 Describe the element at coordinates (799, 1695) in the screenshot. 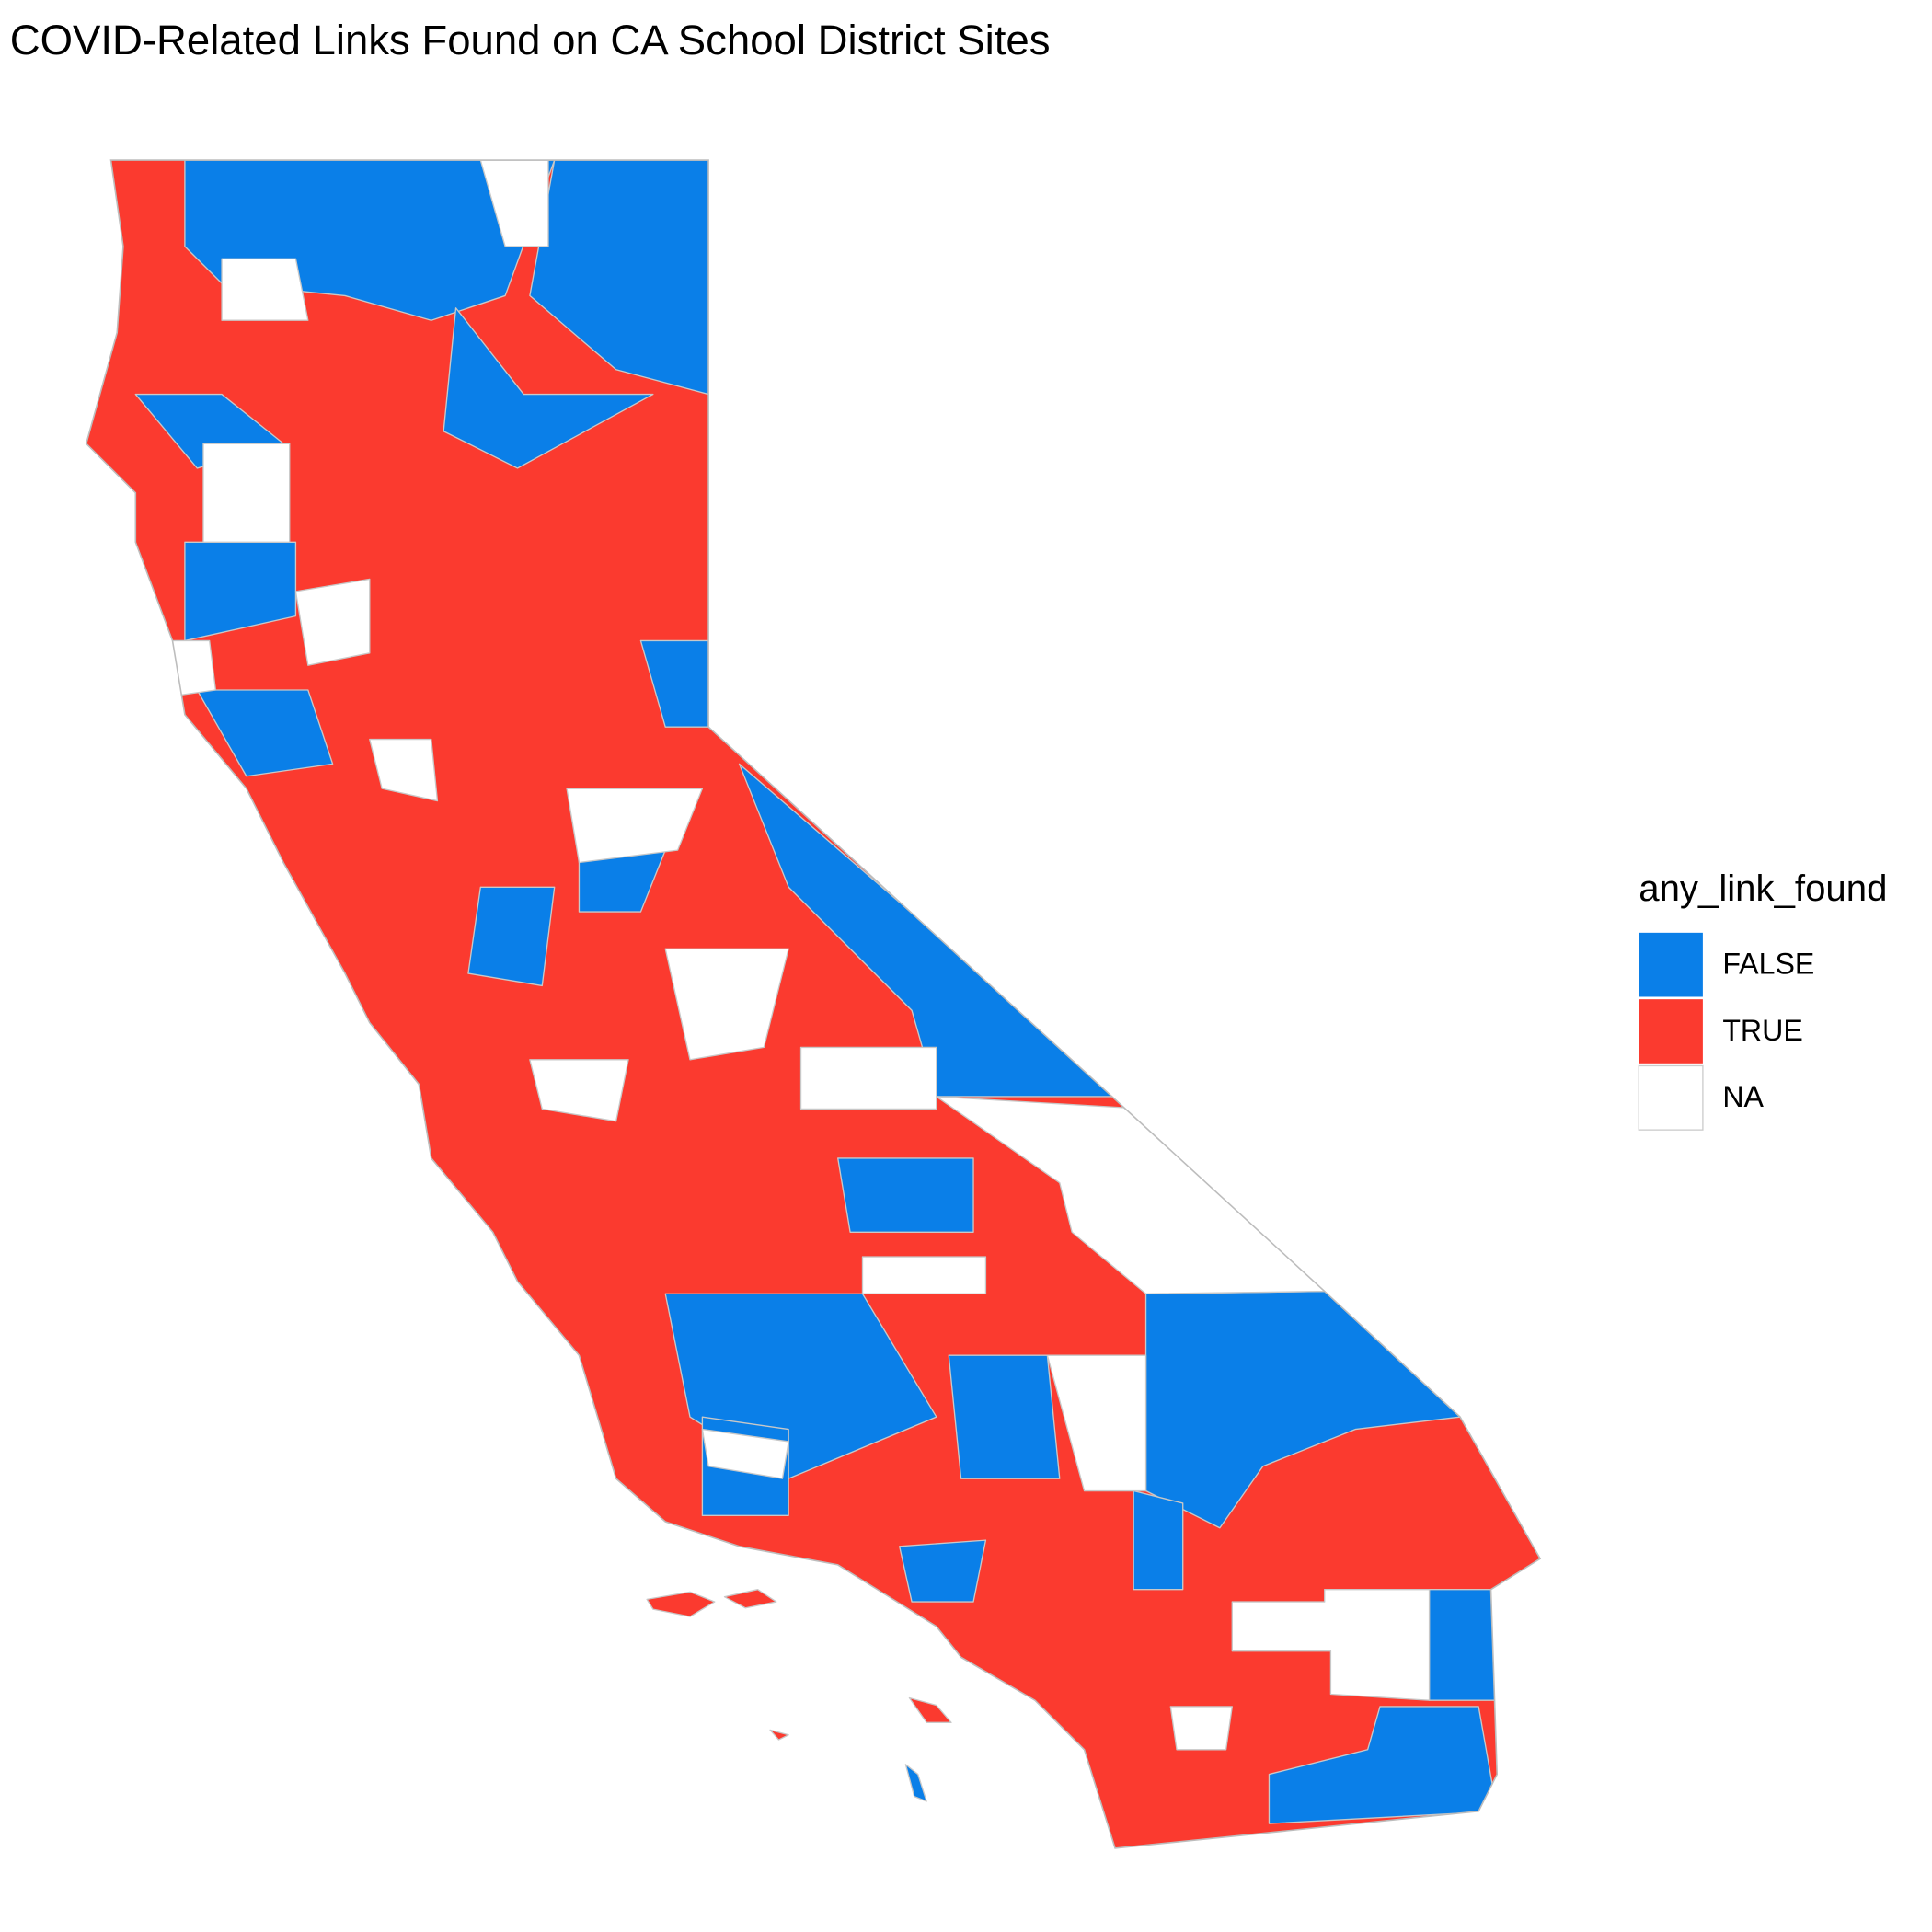

I see `islands` at that location.